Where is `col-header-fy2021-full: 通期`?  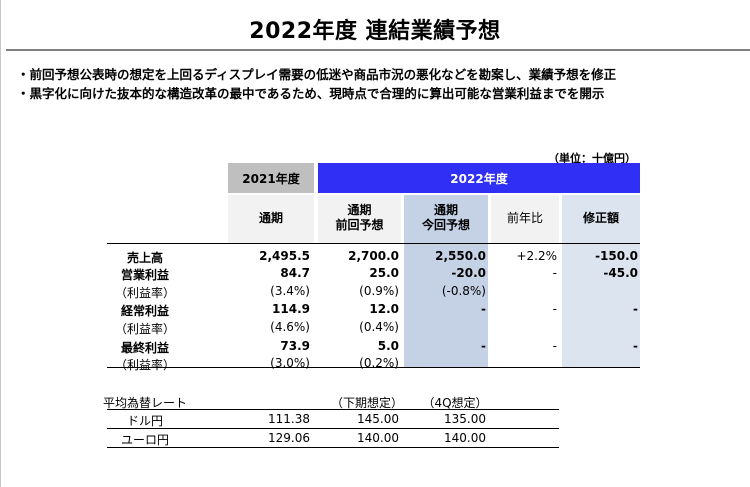
col-header-fy2021-full: 通期 is located at coordinates (270, 218).